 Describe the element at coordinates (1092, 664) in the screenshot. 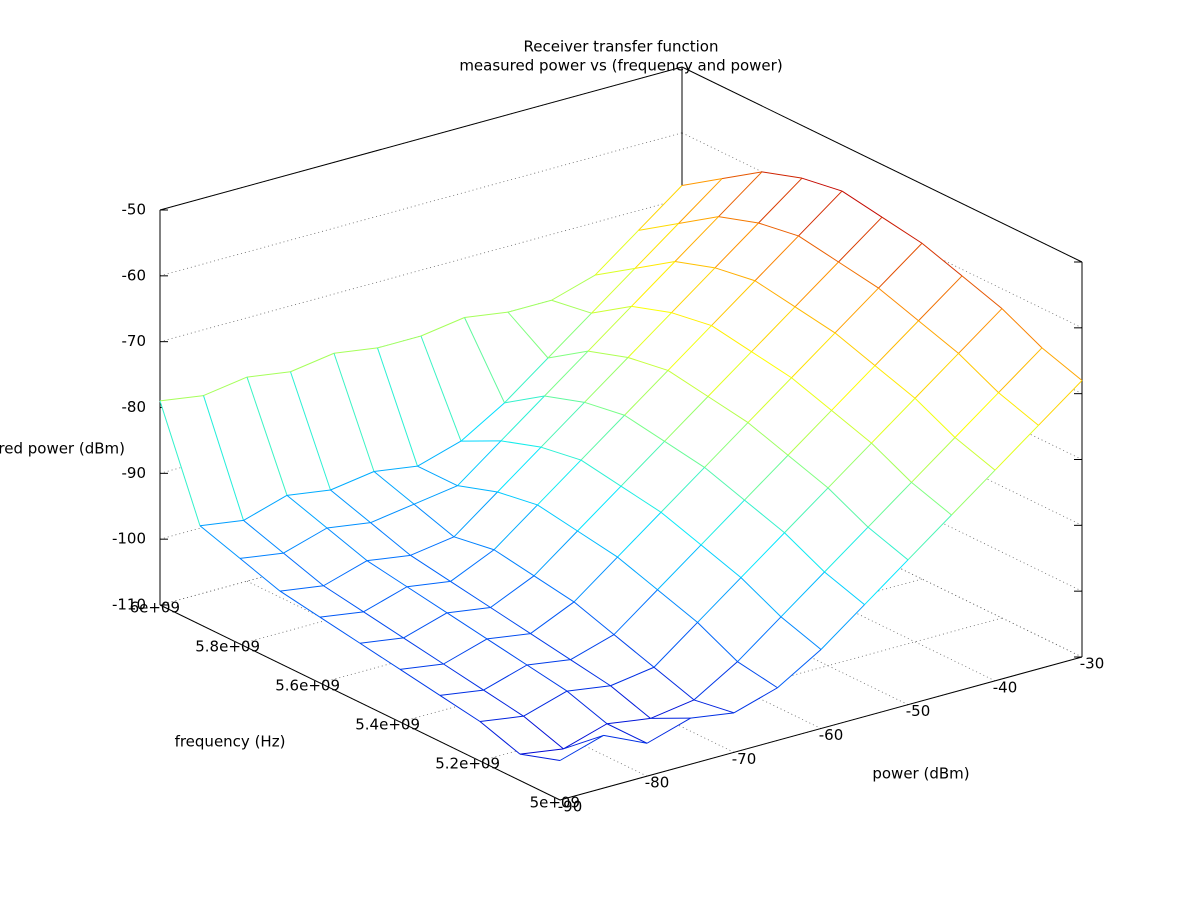

I see `x-tick-label: -30` at that location.